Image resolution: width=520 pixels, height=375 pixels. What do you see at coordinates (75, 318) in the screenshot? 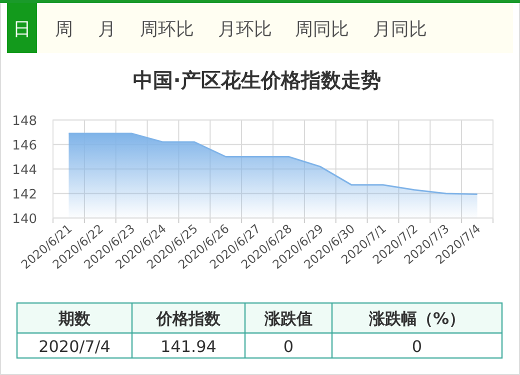
I see `text: 期数` at bounding box center [75, 318].